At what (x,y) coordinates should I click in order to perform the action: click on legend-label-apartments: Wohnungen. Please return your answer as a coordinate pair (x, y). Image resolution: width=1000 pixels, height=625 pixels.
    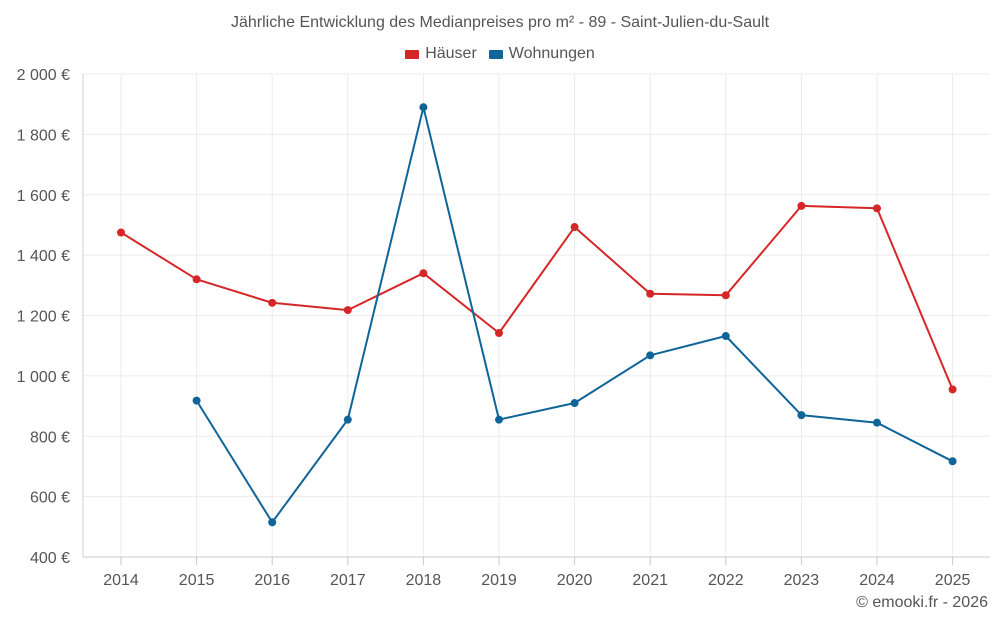
    Looking at the image, I should click on (551, 53).